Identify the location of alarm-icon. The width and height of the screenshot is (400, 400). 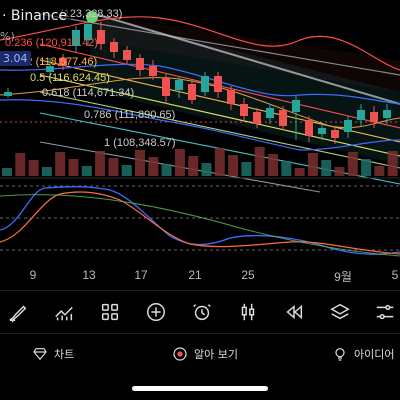
(202, 312).